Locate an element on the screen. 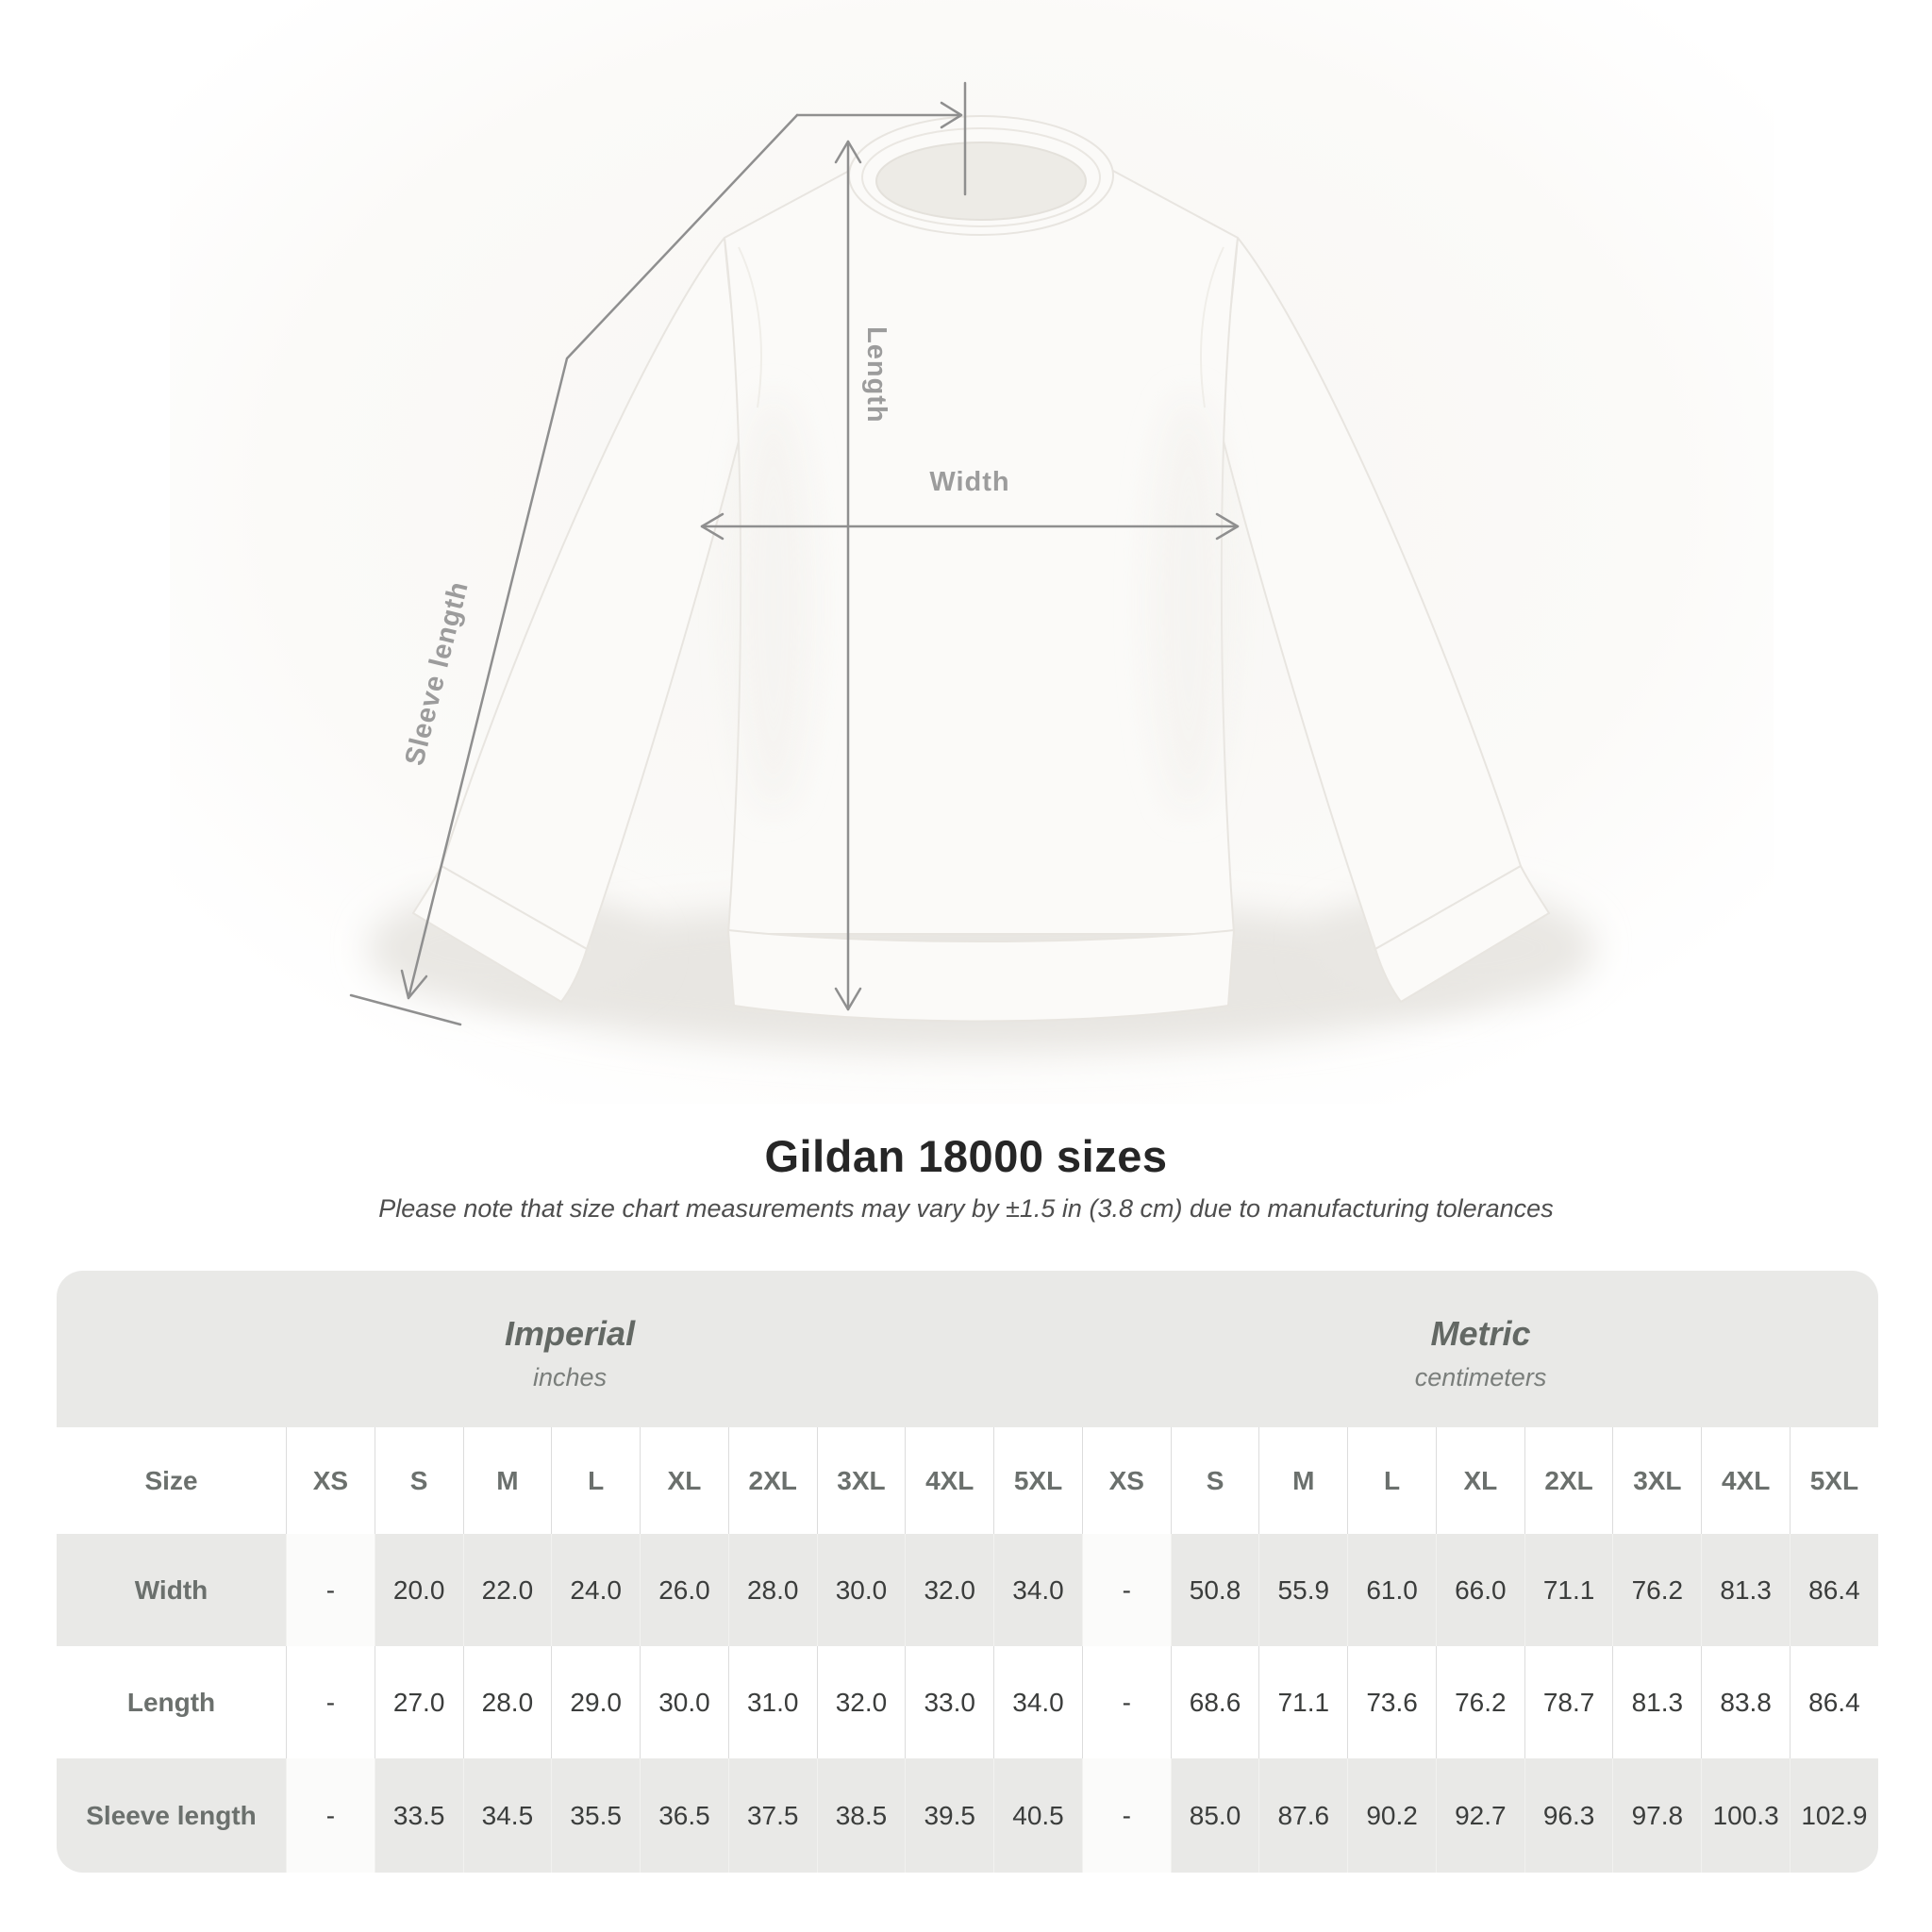 This screenshot has width=1932, height=1932. col-header-imp-xs: XS is located at coordinates (331, 1481).